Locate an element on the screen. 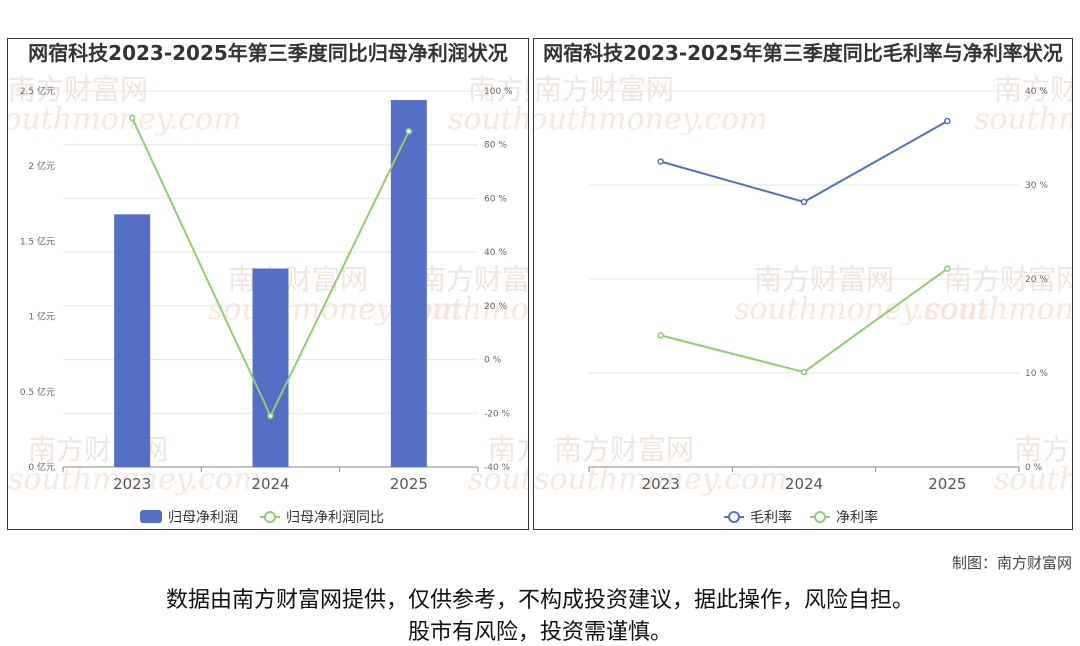  legend-label-net-margin: 净利率 is located at coordinates (857, 517).